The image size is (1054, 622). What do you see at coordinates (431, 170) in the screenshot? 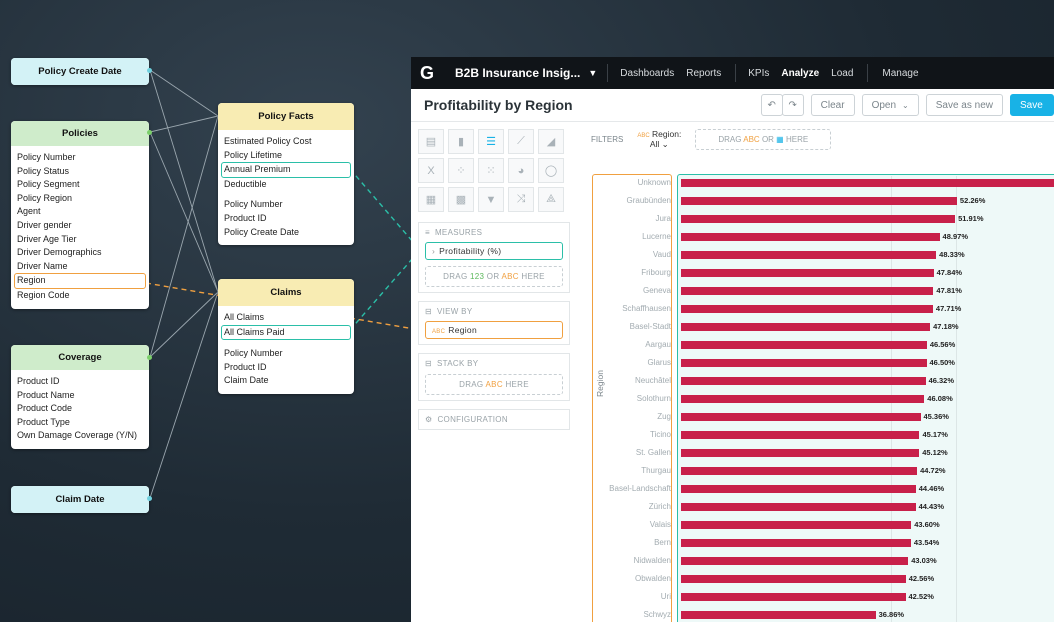
I see `headline-icon: X` at bounding box center [431, 170].